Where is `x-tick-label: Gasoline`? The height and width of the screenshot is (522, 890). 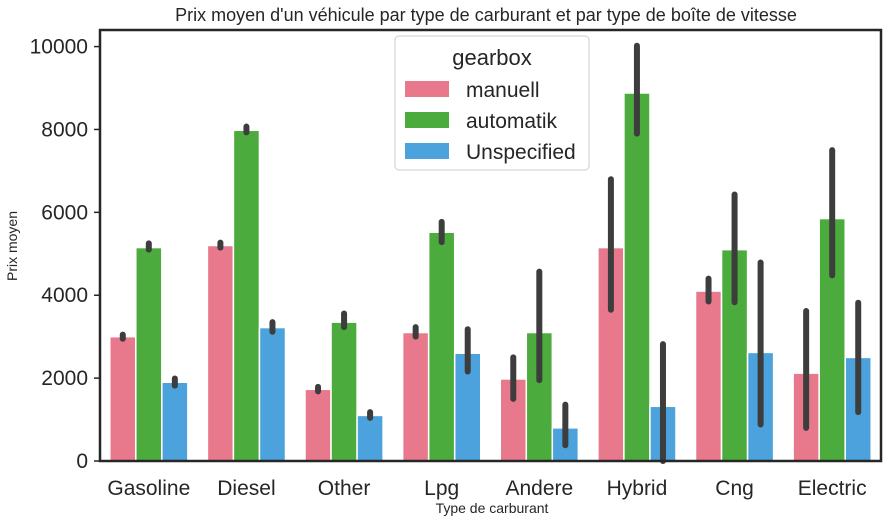 x-tick-label: Gasoline is located at coordinates (148, 488).